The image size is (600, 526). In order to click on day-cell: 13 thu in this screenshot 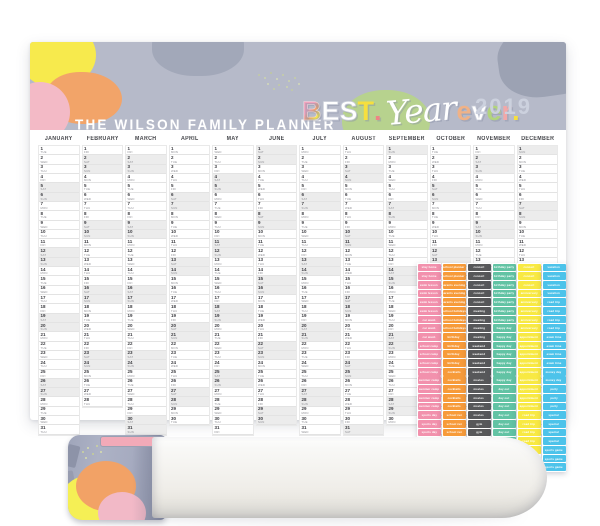, I will do `click(276, 262)`.